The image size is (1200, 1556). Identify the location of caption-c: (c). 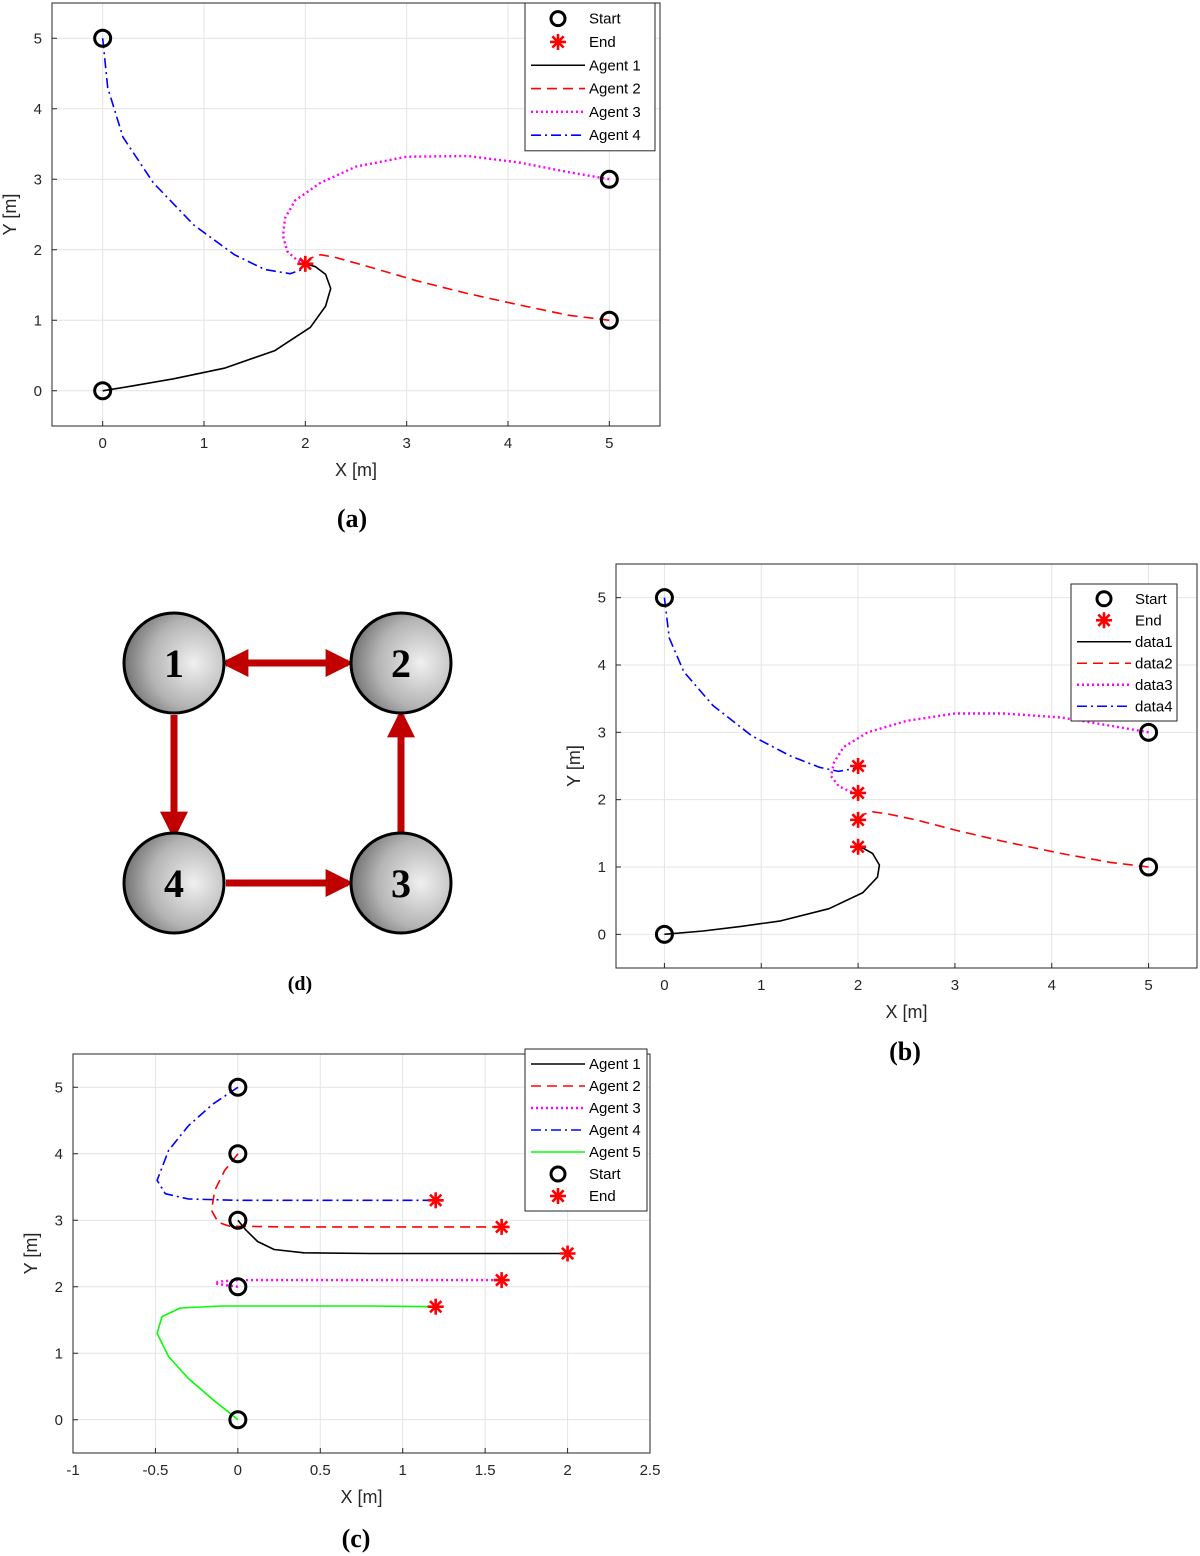
(356, 1538).